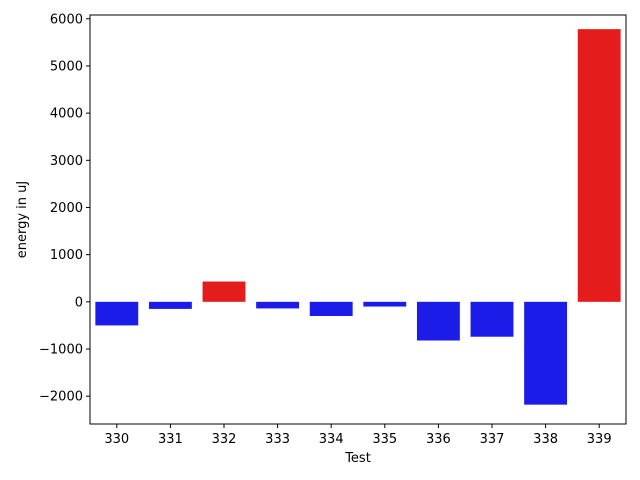  What do you see at coordinates (331, 439) in the screenshot?
I see `x-tick-label: 334` at bounding box center [331, 439].